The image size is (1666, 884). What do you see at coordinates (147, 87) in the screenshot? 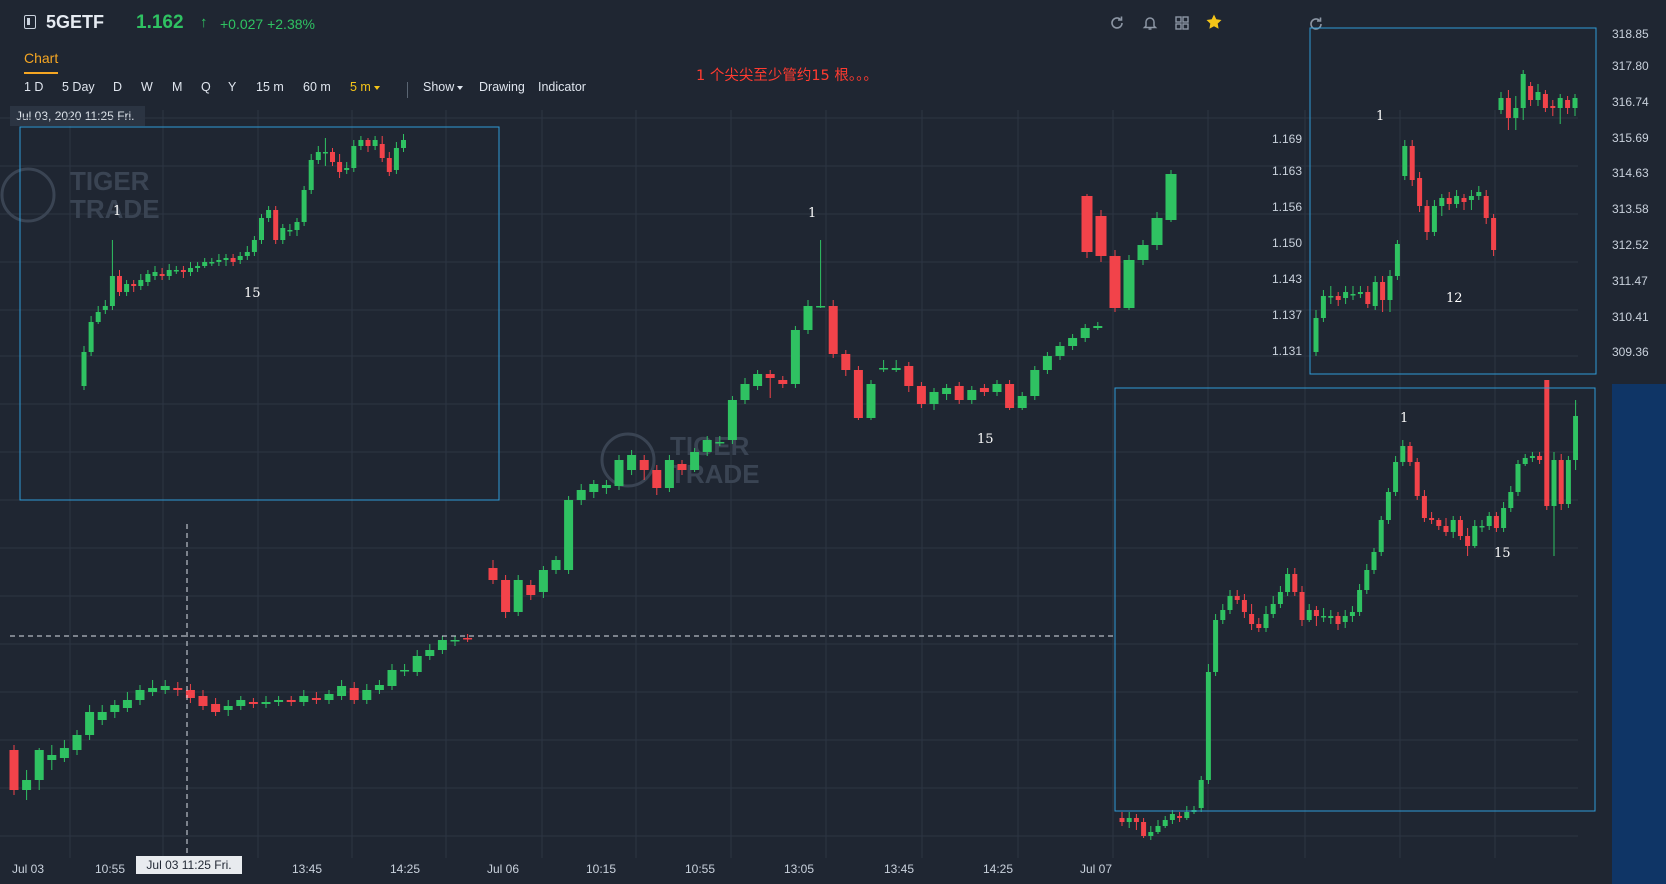
I see `period-week: W` at bounding box center [147, 87].